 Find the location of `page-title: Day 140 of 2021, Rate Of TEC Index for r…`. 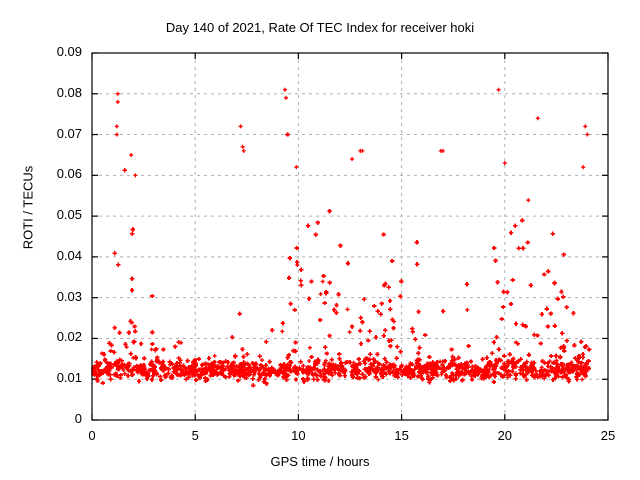

page-title: Day 140 of 2021, Rate Of TEC Index for r… is located at coordinates (320, 27).